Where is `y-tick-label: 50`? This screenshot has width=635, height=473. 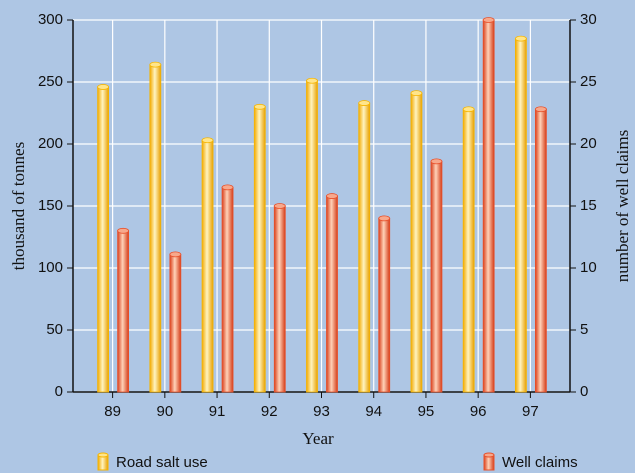
y-tick-label: 50 is located at coordinates (54, 329).